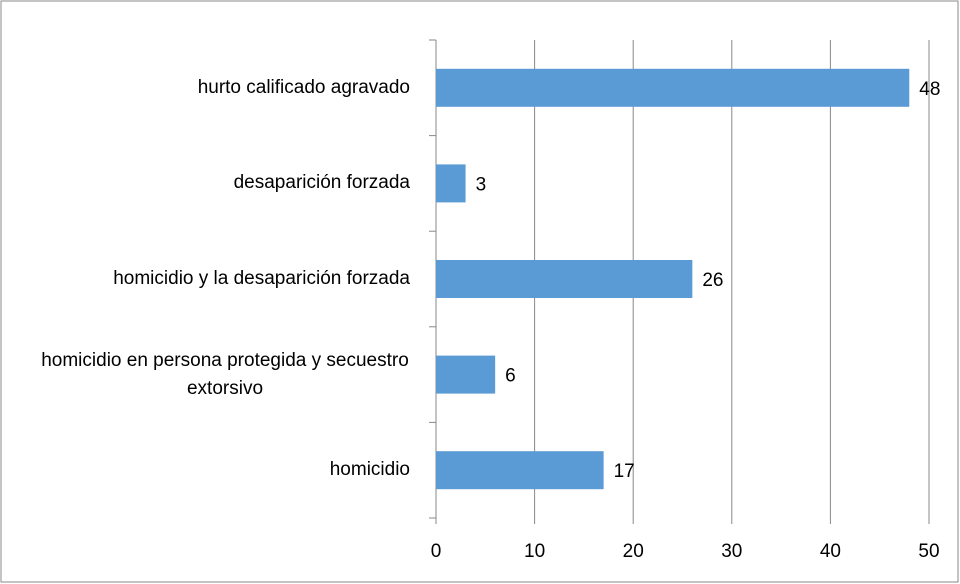  What do you see at coordinates (731, 551) in the screenshot?
I see `x-tick-label: 30` at bounding box center [731, 551].